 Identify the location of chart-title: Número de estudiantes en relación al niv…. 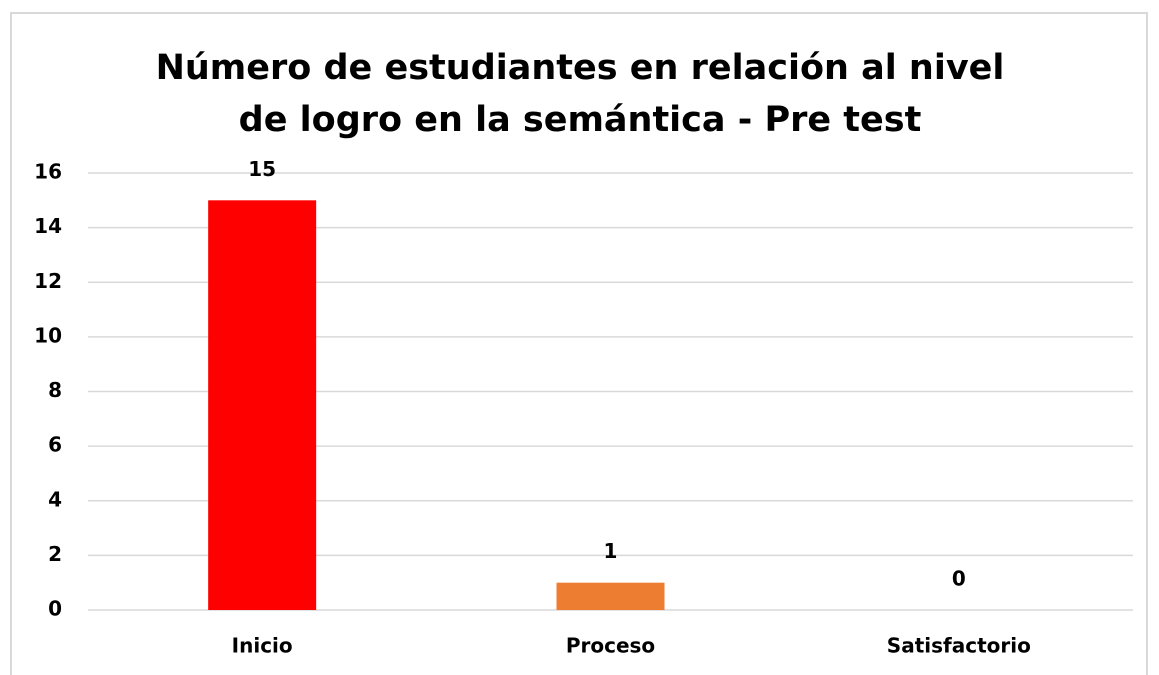
(580, 94).